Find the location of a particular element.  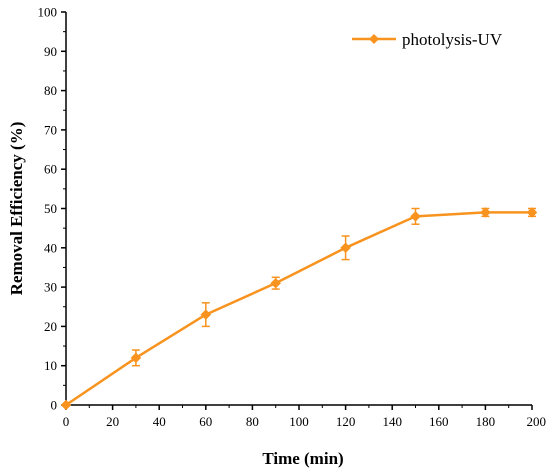

y-tick-label: 40 is located at coordinates (50, 247).